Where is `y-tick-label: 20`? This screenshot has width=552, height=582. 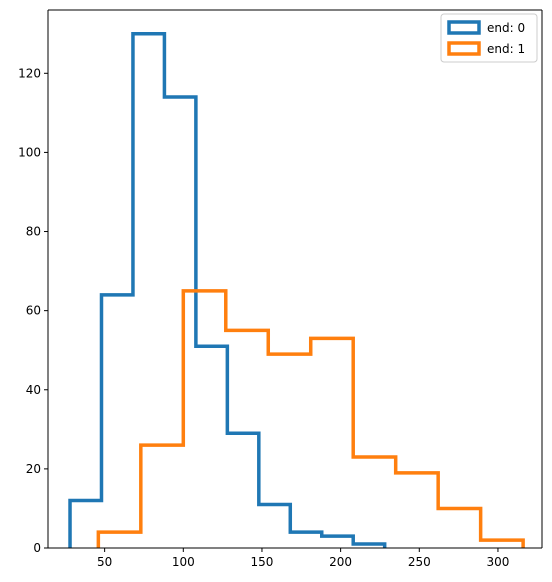 y-tick-label: 20 is located at coordinates (33, 469).